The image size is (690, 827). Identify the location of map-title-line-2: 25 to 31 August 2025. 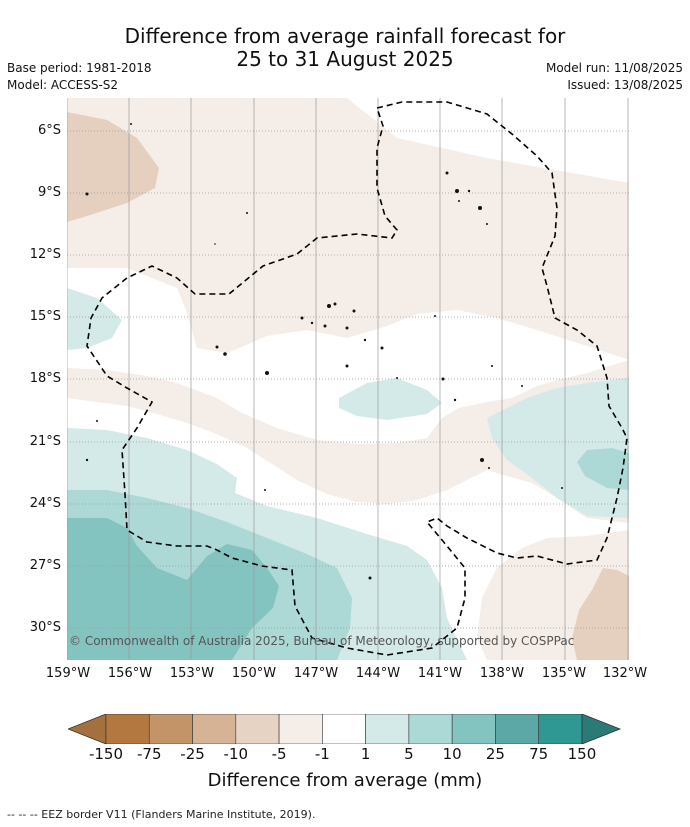
(345, 59).